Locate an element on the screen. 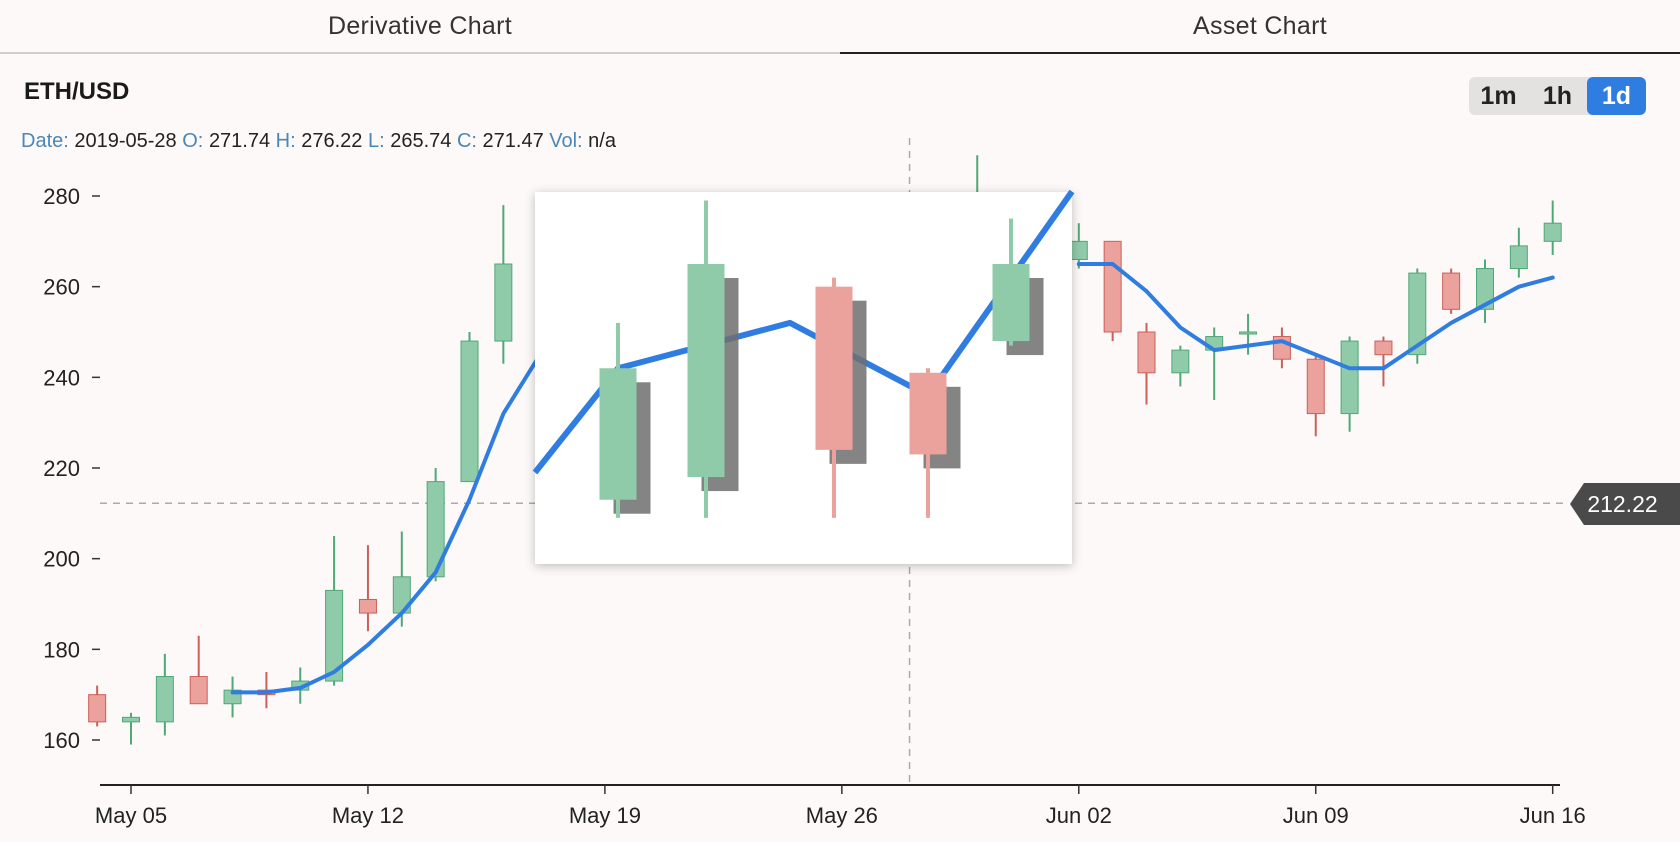  chart-tabs: Derivative Chart Asset Chart is located at coordinates (840, 27).